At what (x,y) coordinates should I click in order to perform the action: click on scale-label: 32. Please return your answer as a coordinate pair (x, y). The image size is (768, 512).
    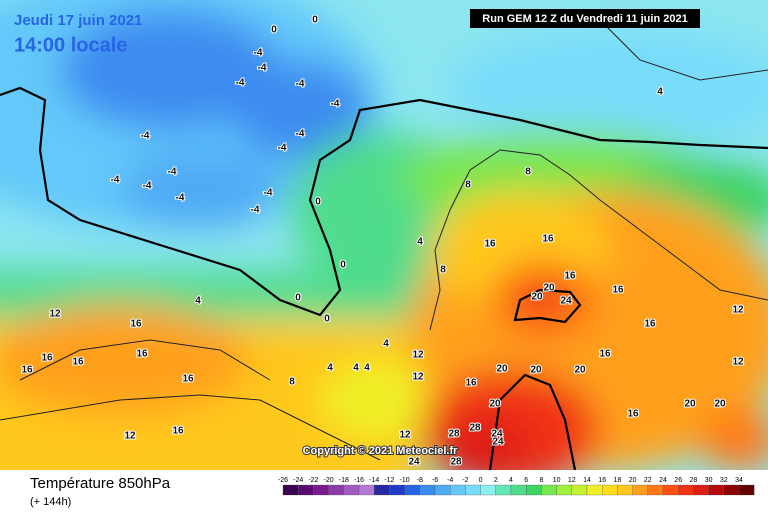
    Looking at the image, I should click on (724, 480).